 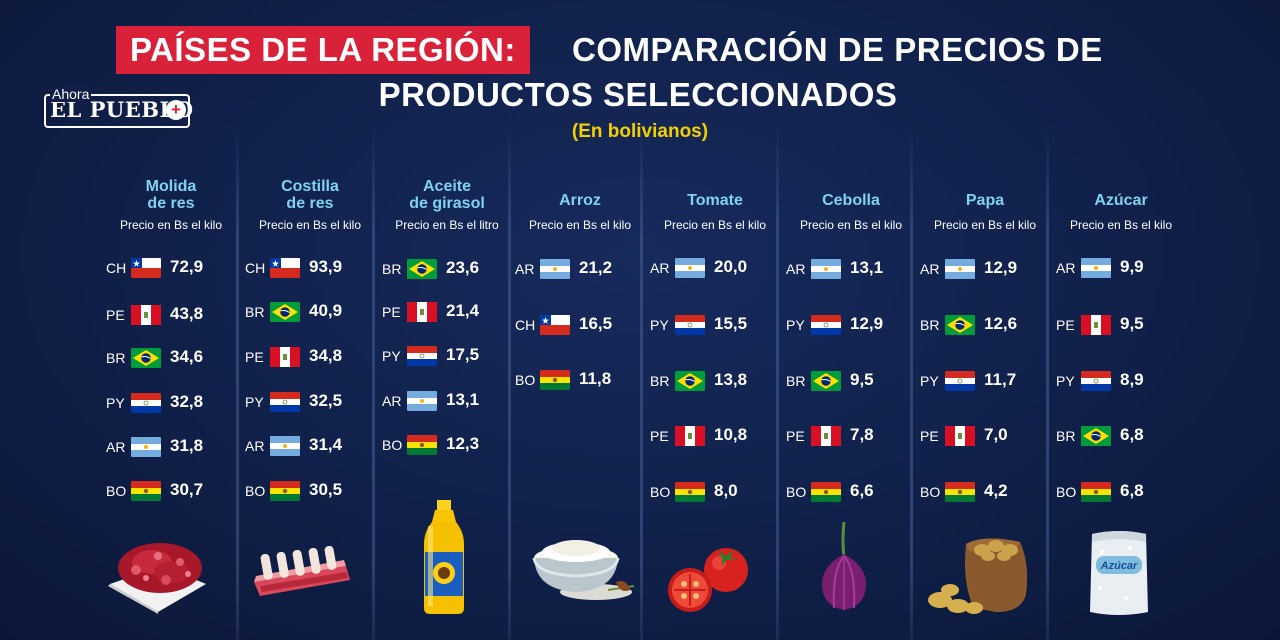 What do you see at coordinates (856, 381) in the screenshot?
I see `price-row: BR 9,5` at bounding box center [856, 381].